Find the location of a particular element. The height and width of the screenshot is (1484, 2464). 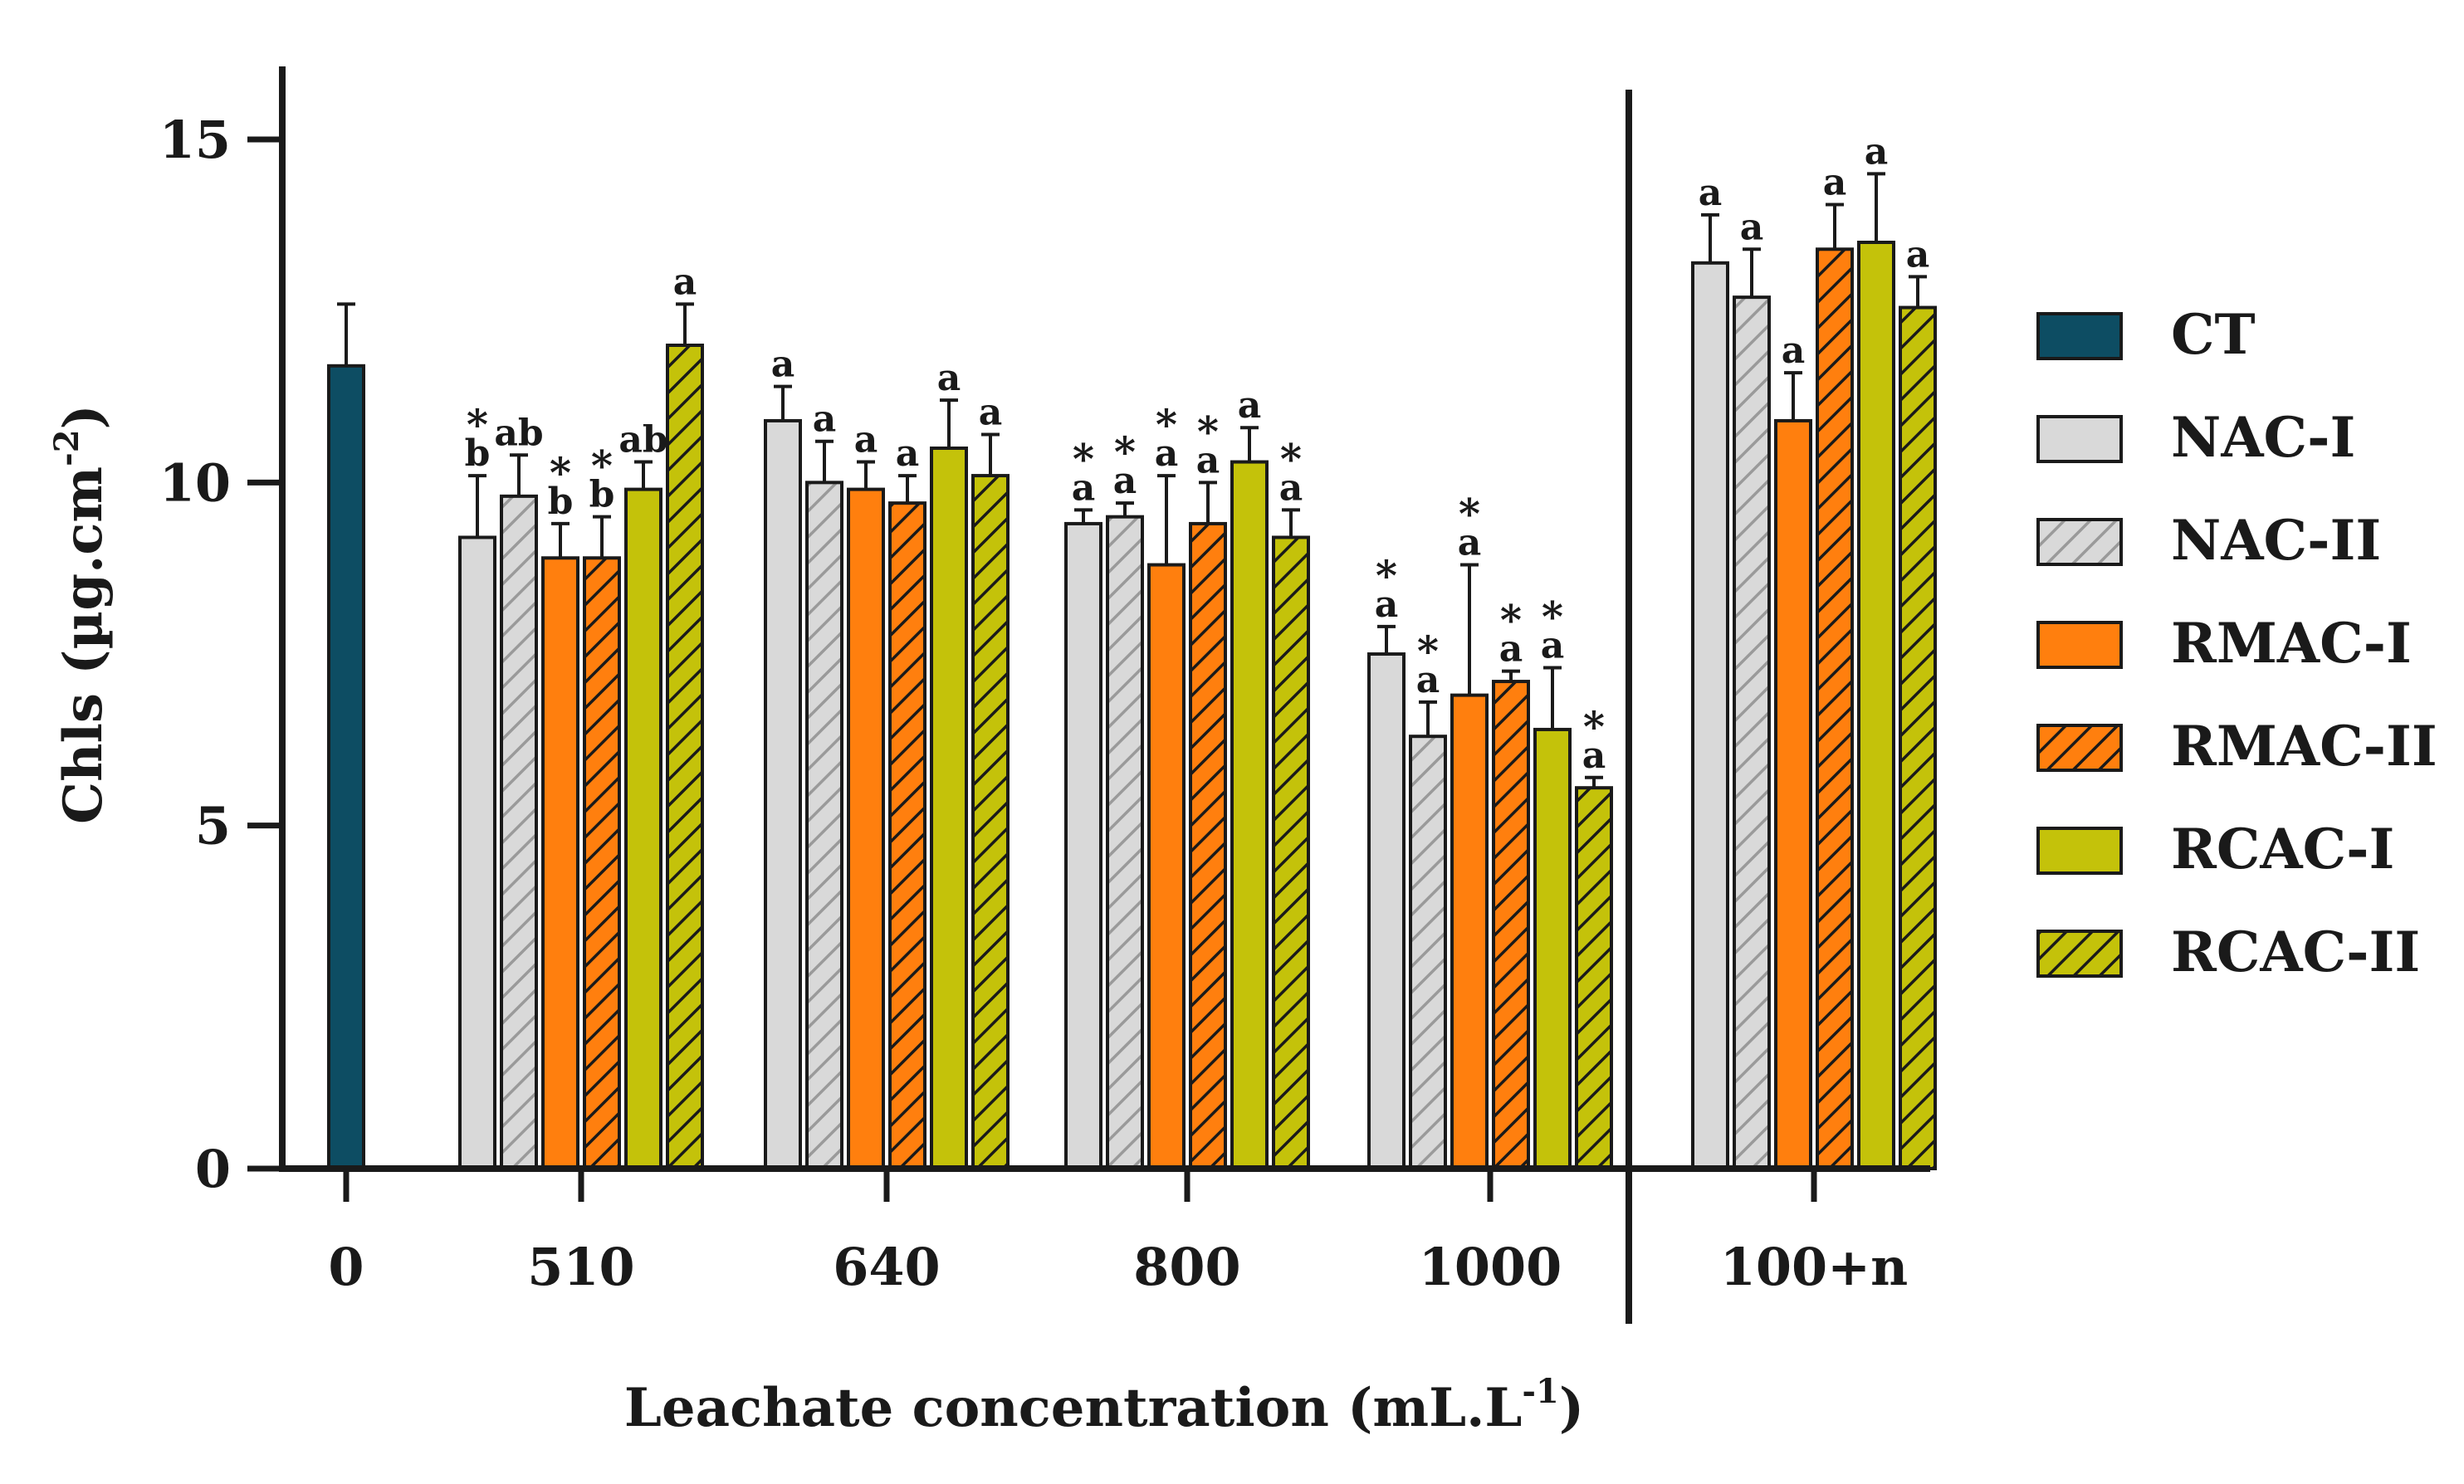

sig-letter-510-NAC-II: ab is located at coordinates (519, 433).